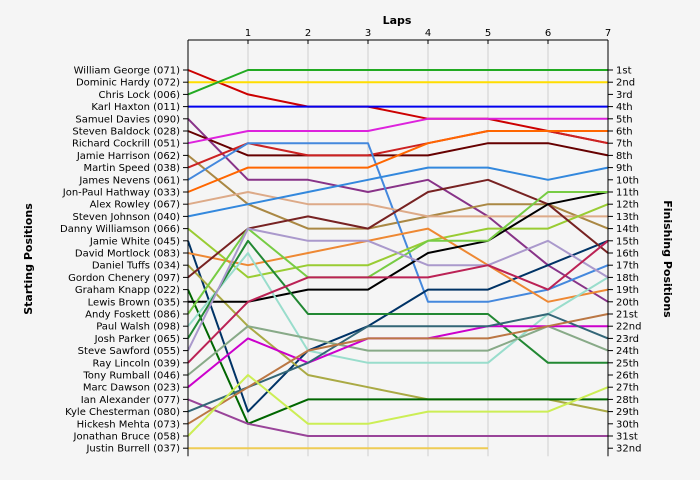 This screenshot has height=480, width=700. What do you see at coordinates (608, 33) in the screenshot?
I see `x-tick-label: 7` at bounding box center [608, 33].